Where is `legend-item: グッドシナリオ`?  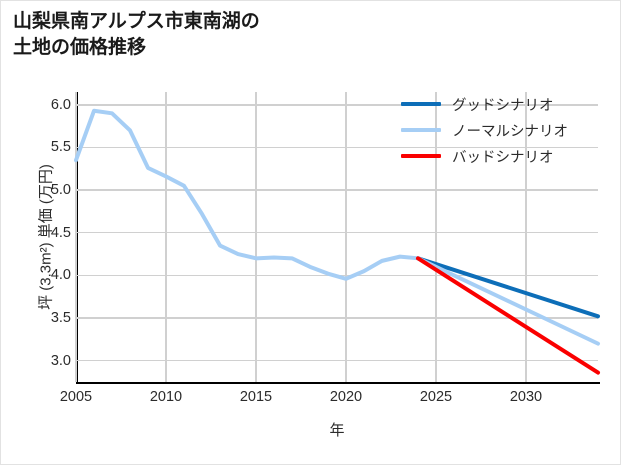
legend-item: グッドシナリオ is located at coordinates (501, 104).